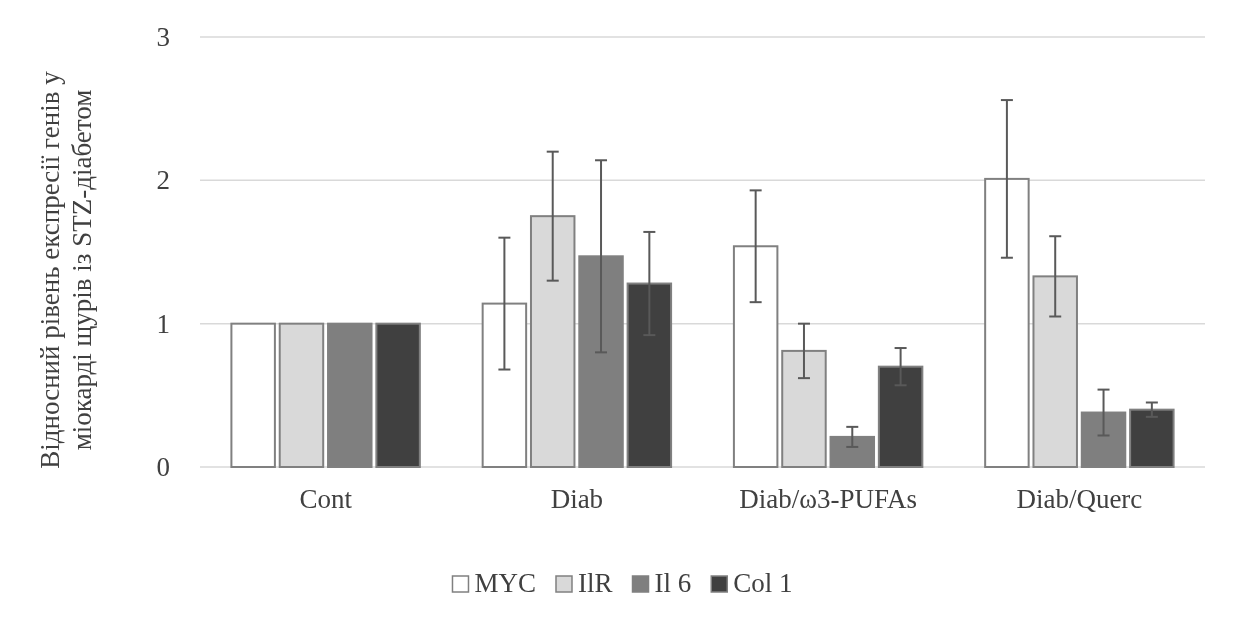 This screenshot has width=1245, height=620. I want to click on x-tick-label: Diab/Querc, so click(1079, 499).